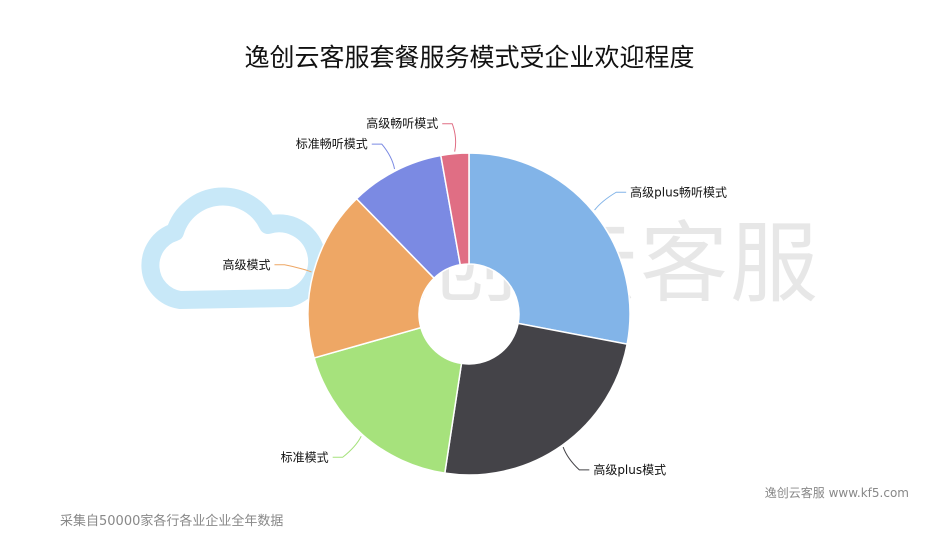 The height and width of the screenshot is (558, 939). Describe the element at coordinates (305, 457) in the screenshot. I see `slice-label-2: 标准模式` at that location.